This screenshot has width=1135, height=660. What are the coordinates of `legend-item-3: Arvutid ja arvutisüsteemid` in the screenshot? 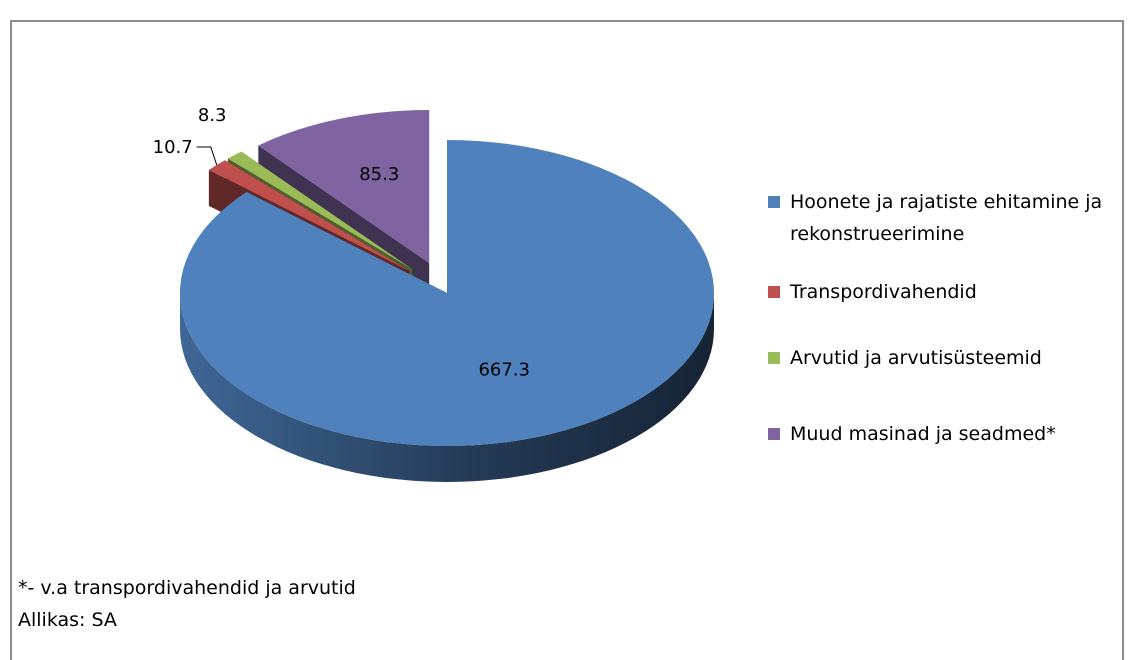 It's located at (949, 358).